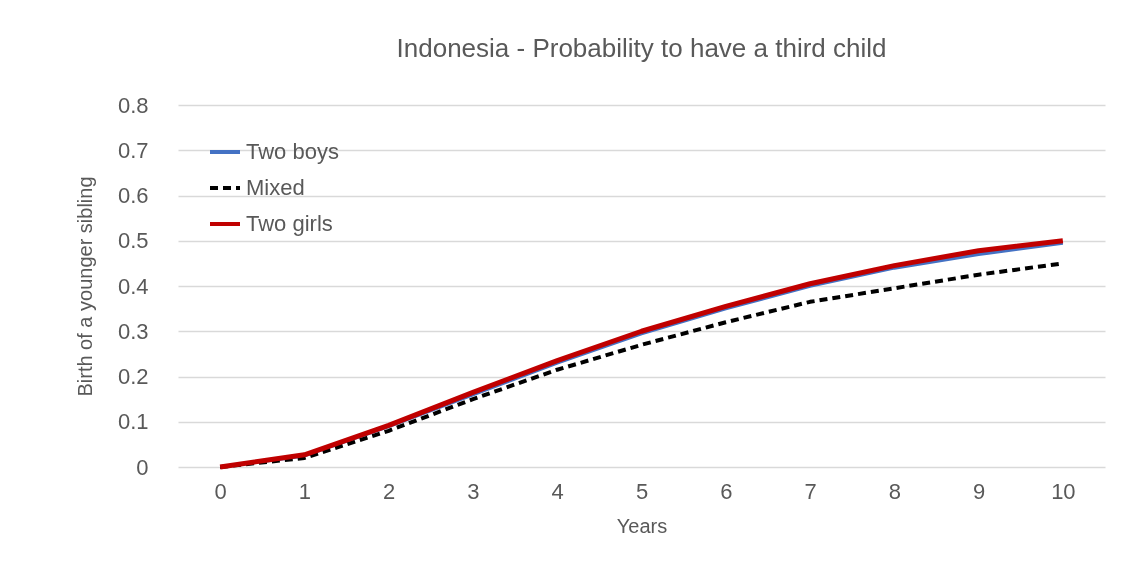 Image resolution: width=1138 pixels, height=584 pixels. What do you see at coordinates (473, 491) in the screenshot?
I see `x-tick-label: 3` at bounding box center [473, 491].